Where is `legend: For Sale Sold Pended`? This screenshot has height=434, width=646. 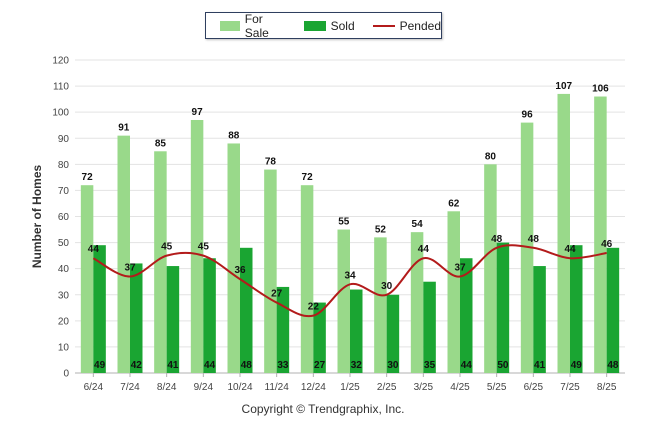
legend: For Sale Sold Pended is located at coordinates (323, 25).